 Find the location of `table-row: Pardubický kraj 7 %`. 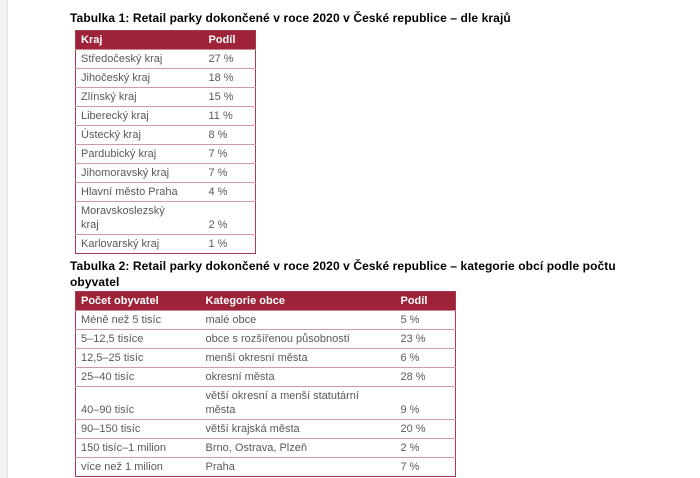

table-row: Pardubický kraj 7 % is located at coordinates (165, 154).